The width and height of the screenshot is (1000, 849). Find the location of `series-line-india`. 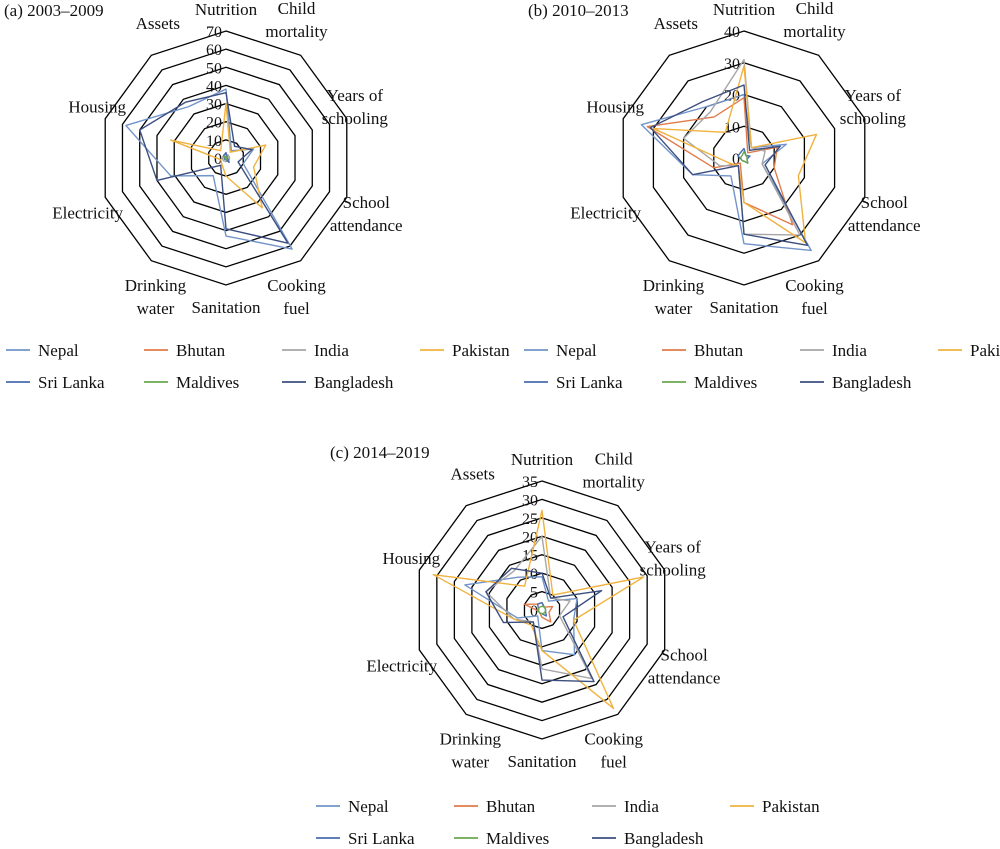

series-line-india is located at coordinates (226, 158).